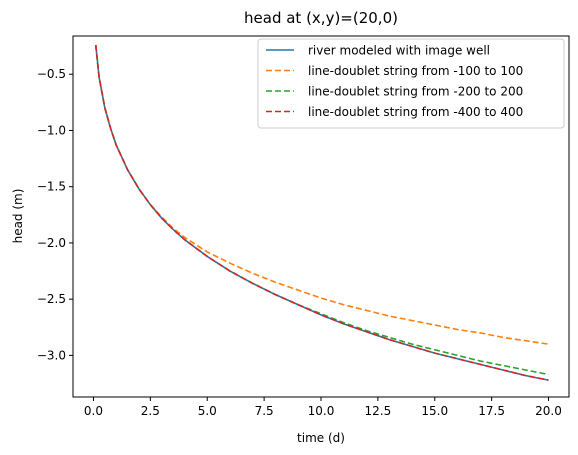 This screenshot has height=455, width=578. What do you see at coordinates (55, 214) in the screenshot?
I see `y-axis: −0.5 −1.0 −1.5 −2.0 −2.5 −3.0` at bounding box center [55, 214].